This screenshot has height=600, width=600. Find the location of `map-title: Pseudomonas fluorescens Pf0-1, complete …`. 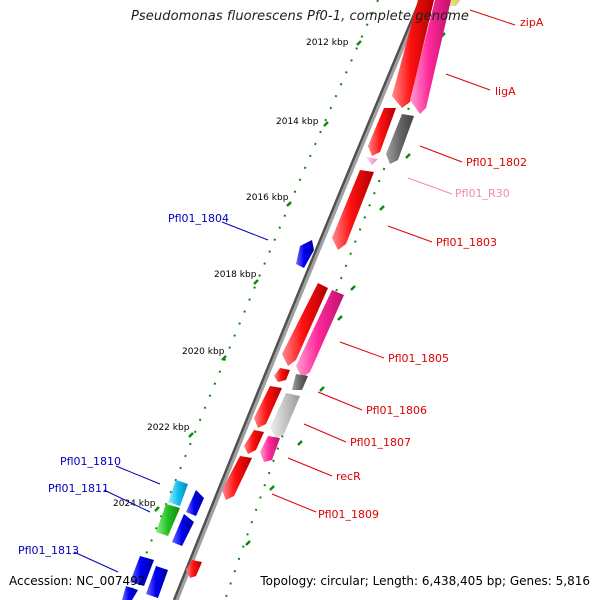

map-title: Pseudomonas fluorescens Pf0-1, complete … is located at coordinates (300, 16).